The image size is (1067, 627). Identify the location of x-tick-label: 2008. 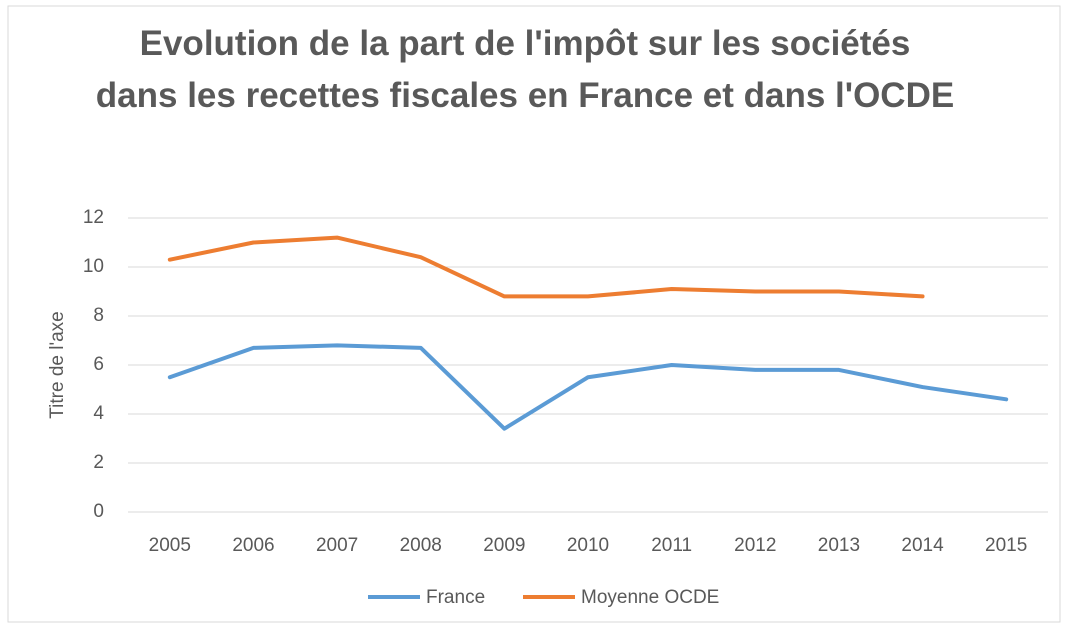
(421, 545).